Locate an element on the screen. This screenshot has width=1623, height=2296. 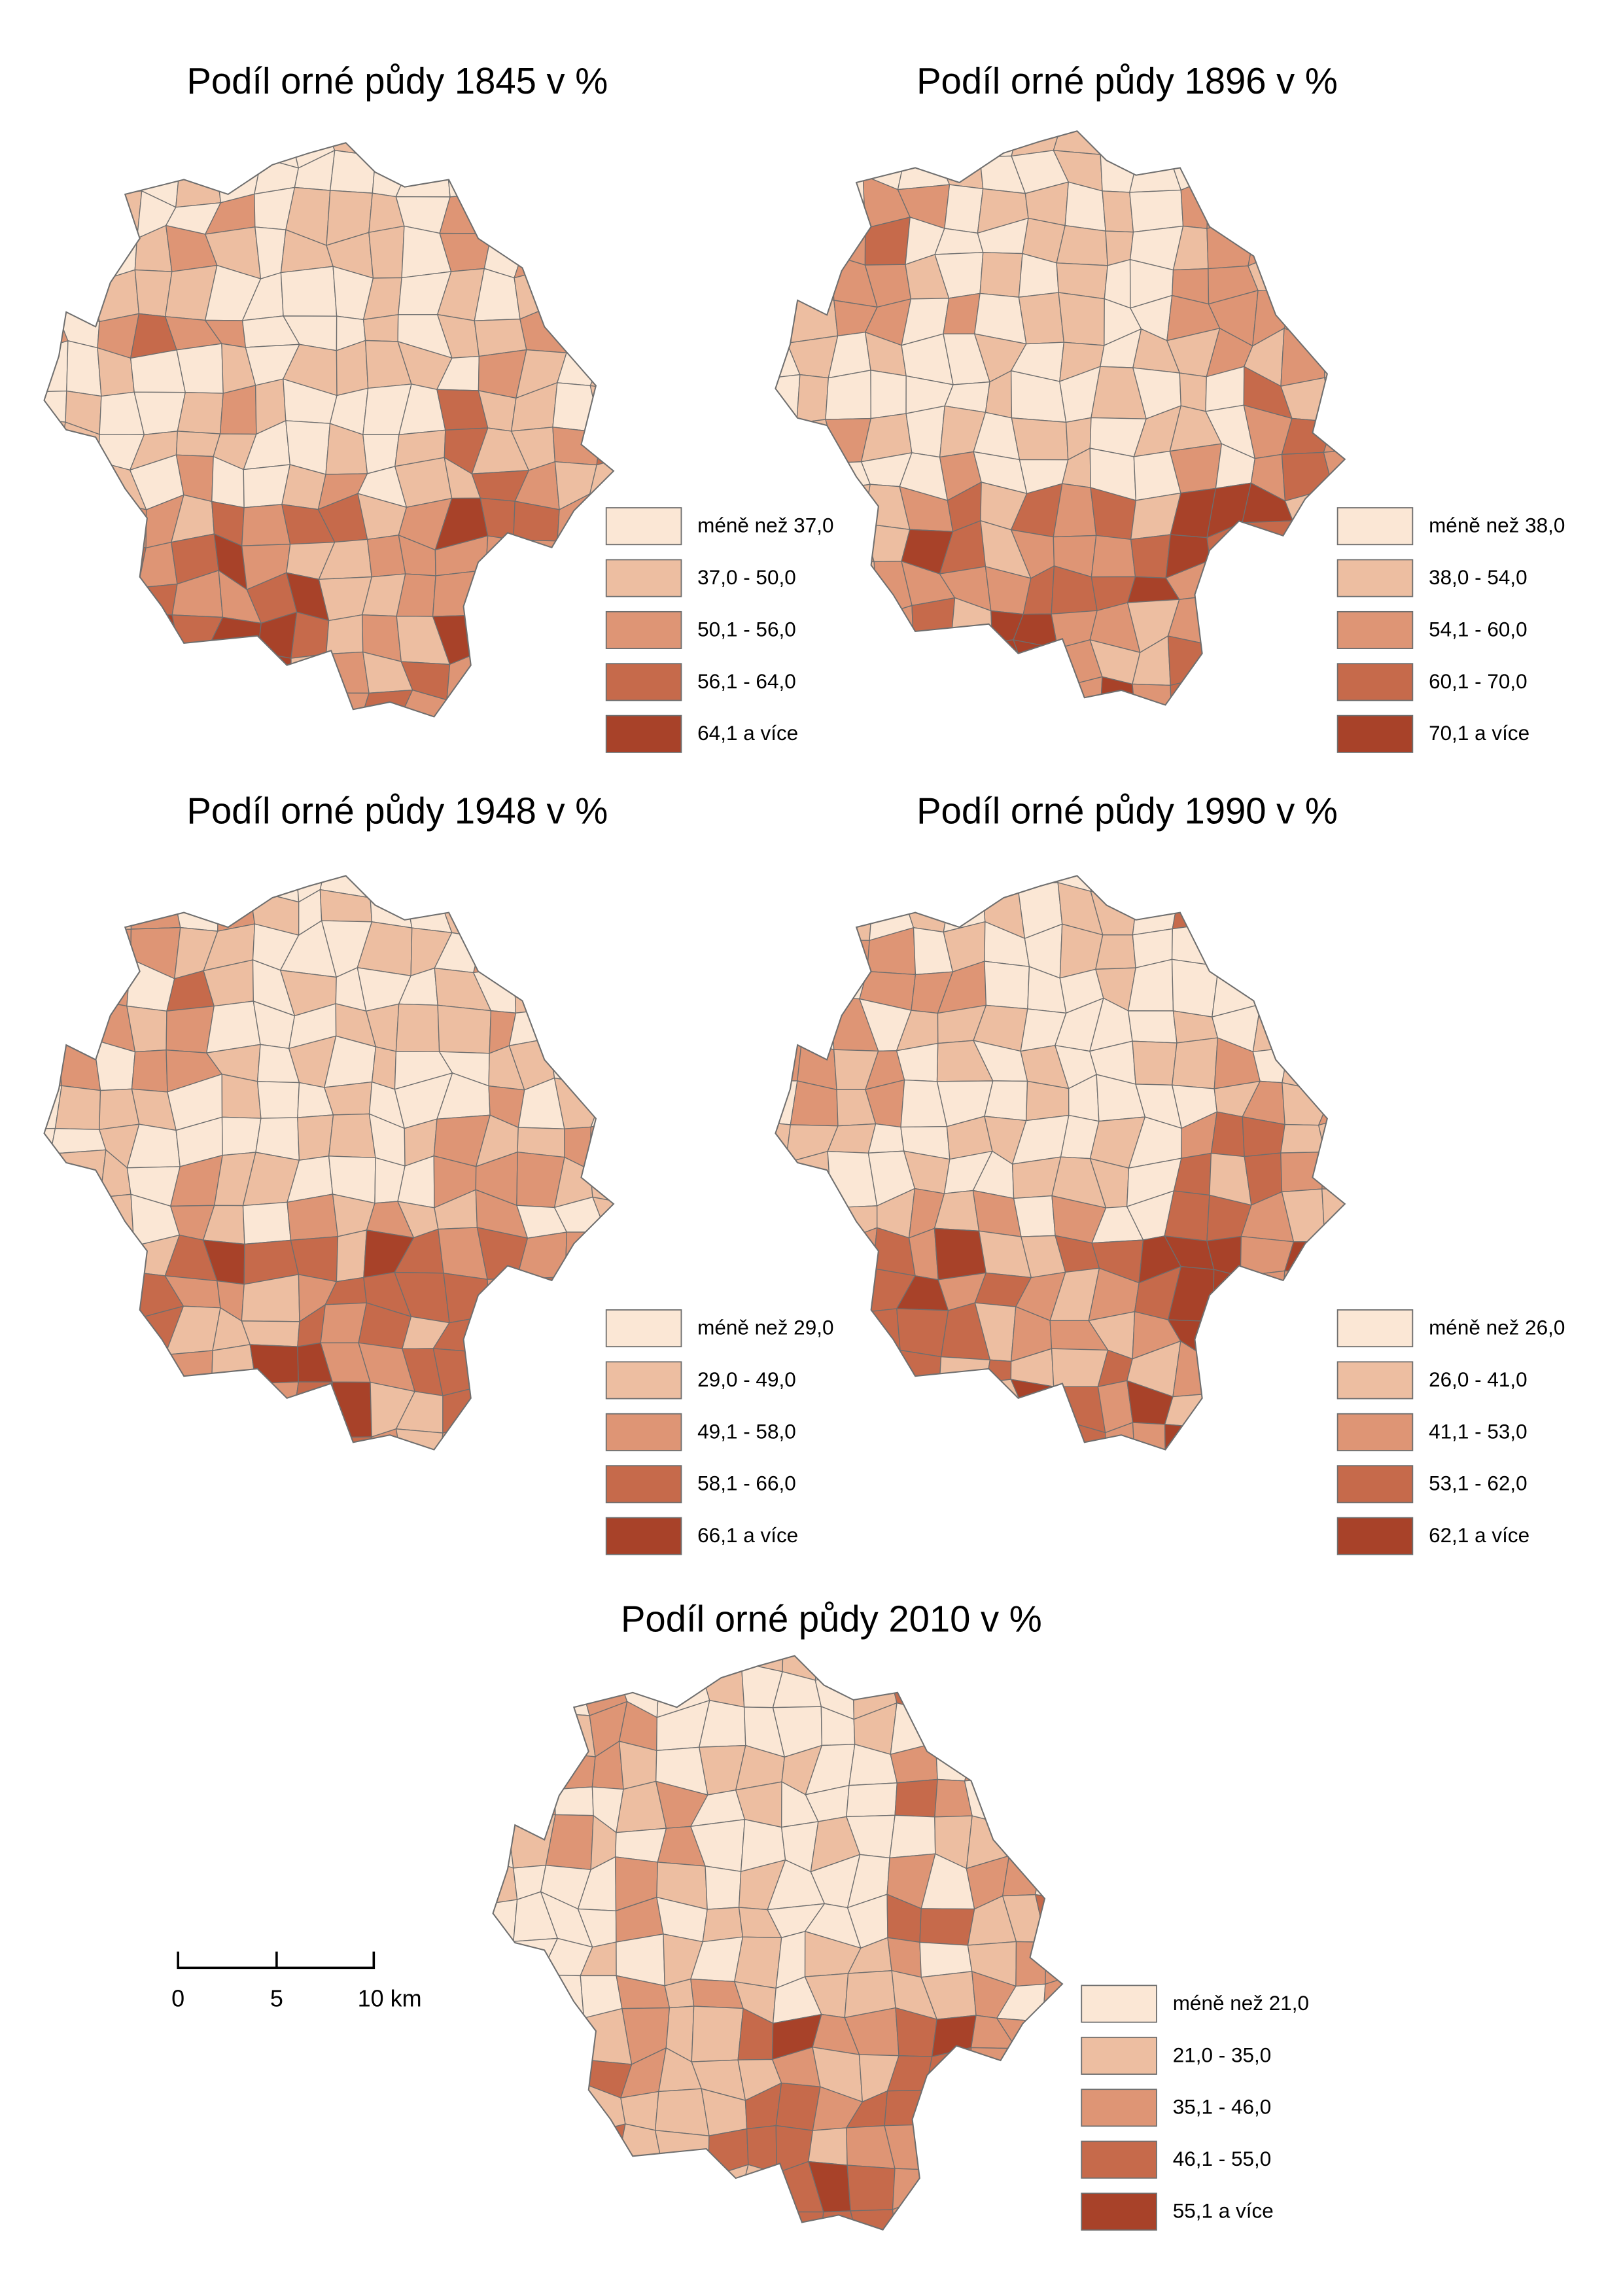
scale-bar-line is located at coordinates (276, 1960).